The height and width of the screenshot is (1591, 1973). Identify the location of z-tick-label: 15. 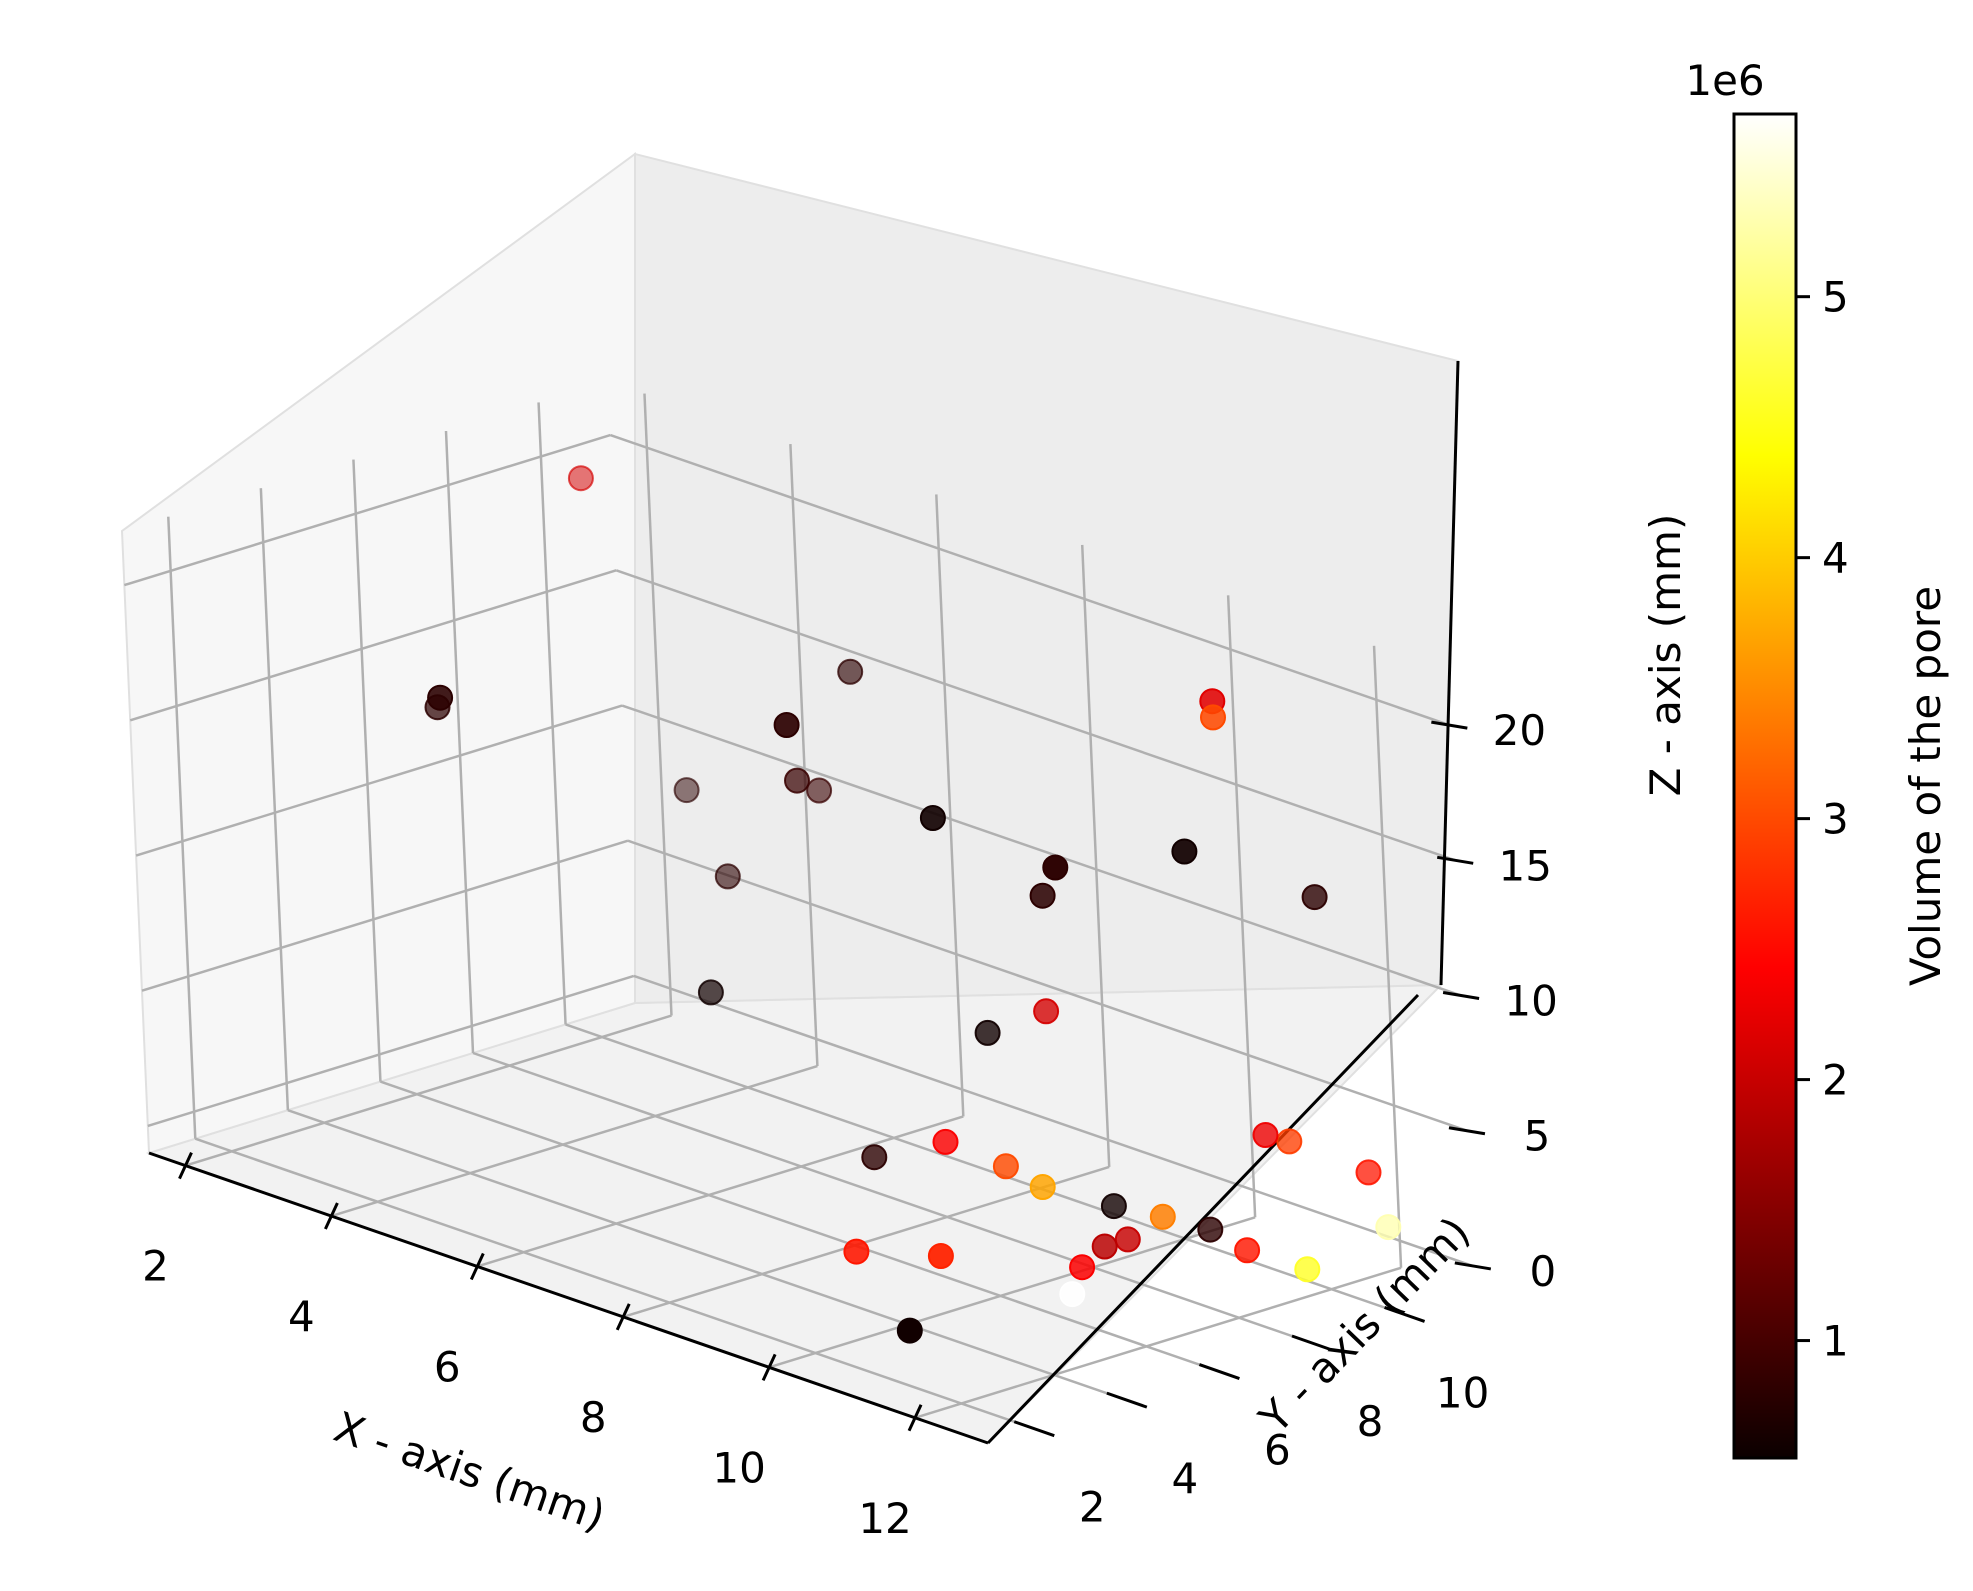
(1524, 865).